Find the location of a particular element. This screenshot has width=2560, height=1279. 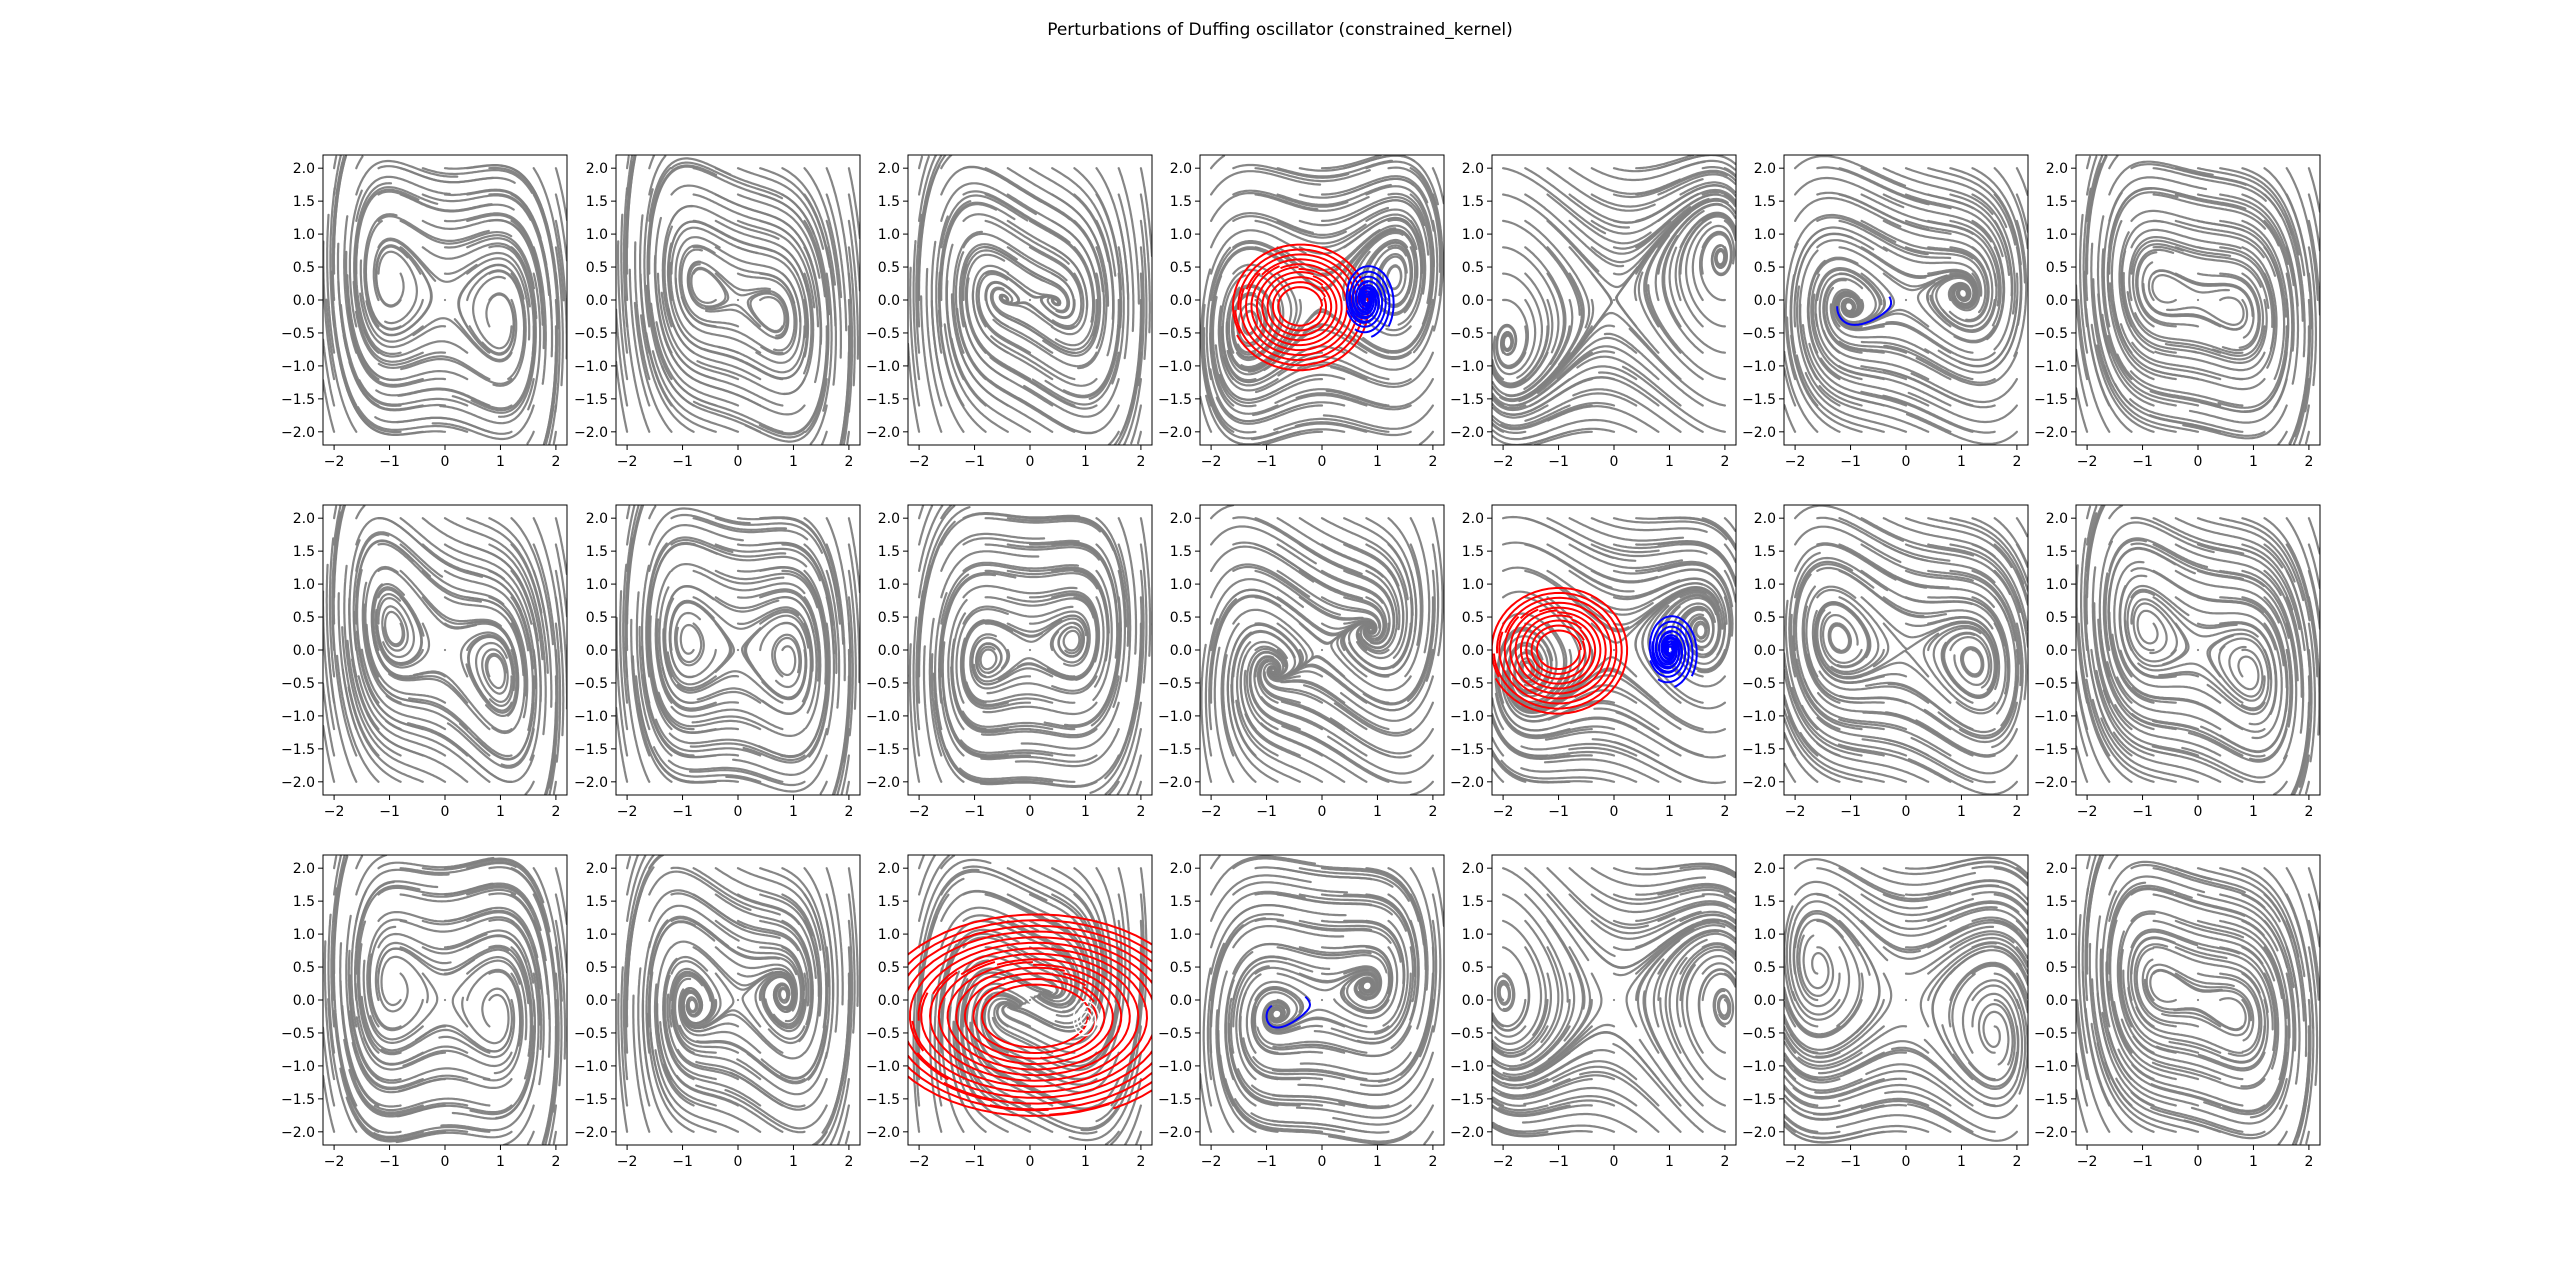

x-tick-label: −1 is located at coordinates (1850, 812).